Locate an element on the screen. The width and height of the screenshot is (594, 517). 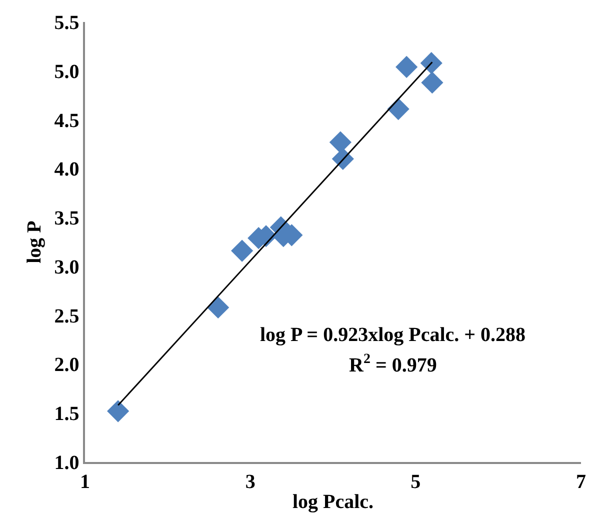
y-tick-label: 1.5 is located at coordinates (67, 414).